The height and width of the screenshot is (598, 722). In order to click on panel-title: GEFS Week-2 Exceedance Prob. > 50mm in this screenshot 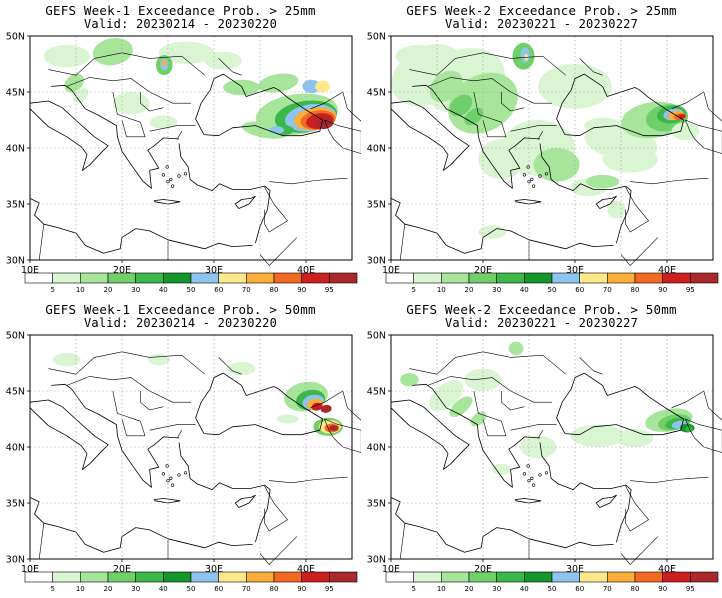, I will do `click(541, 309)`.